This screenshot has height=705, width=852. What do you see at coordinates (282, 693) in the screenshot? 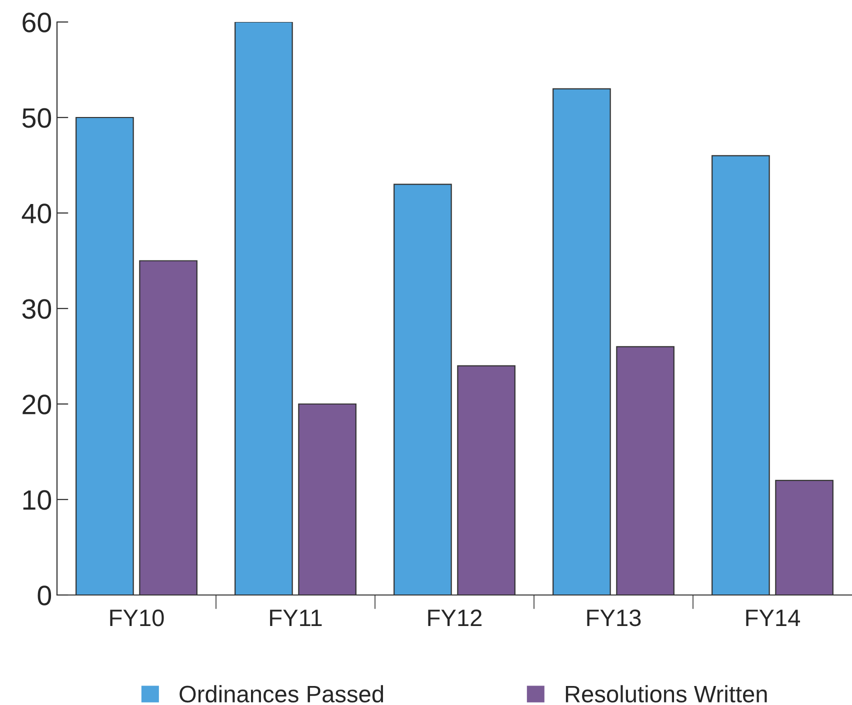
I see `legend-label: Ordinances Passed` at bounding box center [282, 693].